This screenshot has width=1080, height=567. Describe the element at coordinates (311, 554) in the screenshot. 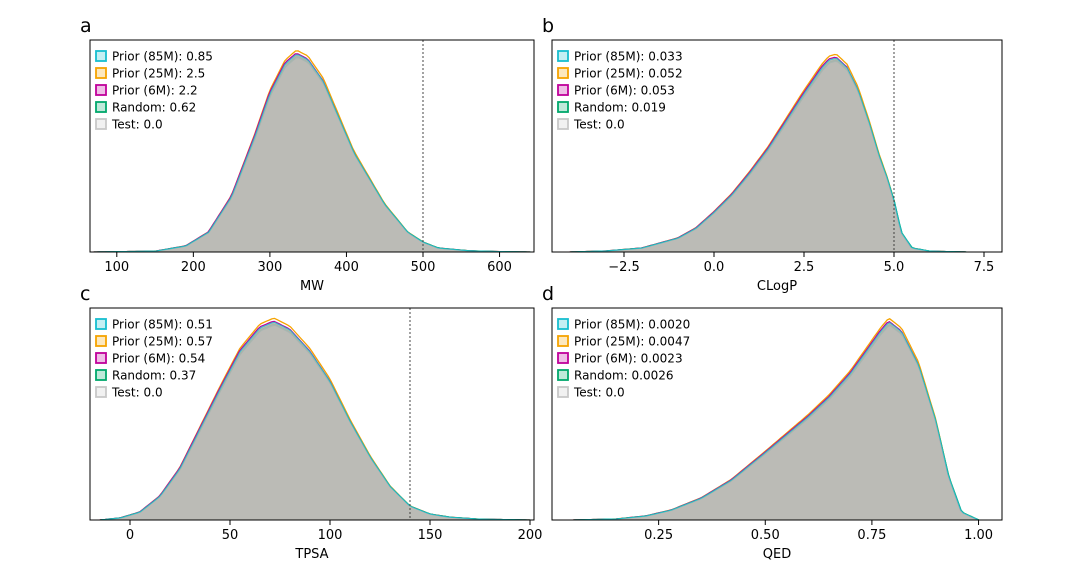

I see `x-axis-label: TPSA` at that location.